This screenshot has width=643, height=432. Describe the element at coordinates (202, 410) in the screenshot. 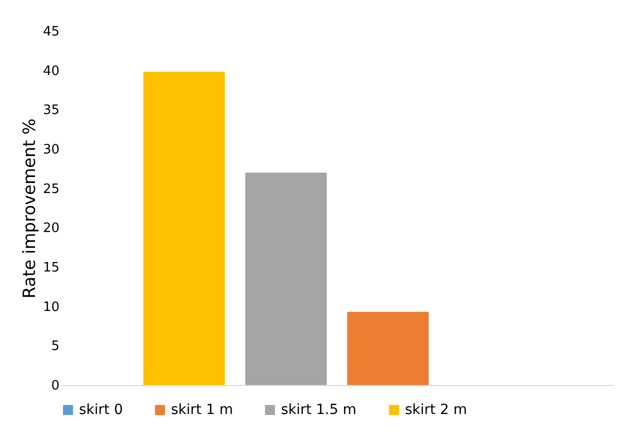

I see `legend-label: skirt 1 m` at that location.